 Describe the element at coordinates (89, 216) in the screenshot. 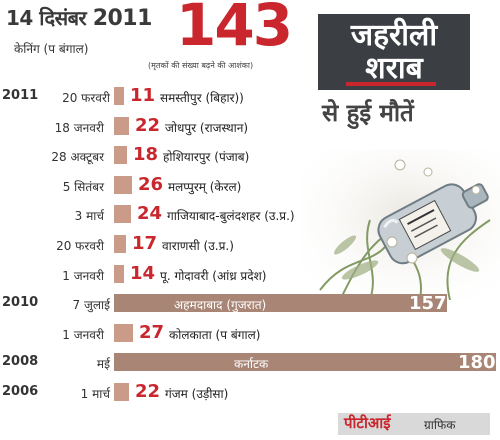

I see `row-date-label: 3 मार्च` at that location.